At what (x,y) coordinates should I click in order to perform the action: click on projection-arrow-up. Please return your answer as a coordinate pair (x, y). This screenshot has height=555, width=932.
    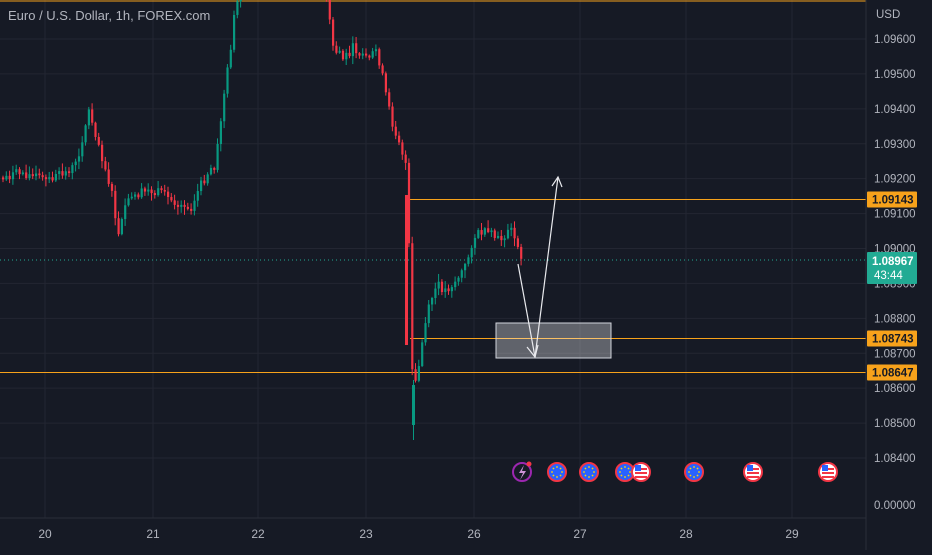
    Looking at the image, I should click on (546, 267).